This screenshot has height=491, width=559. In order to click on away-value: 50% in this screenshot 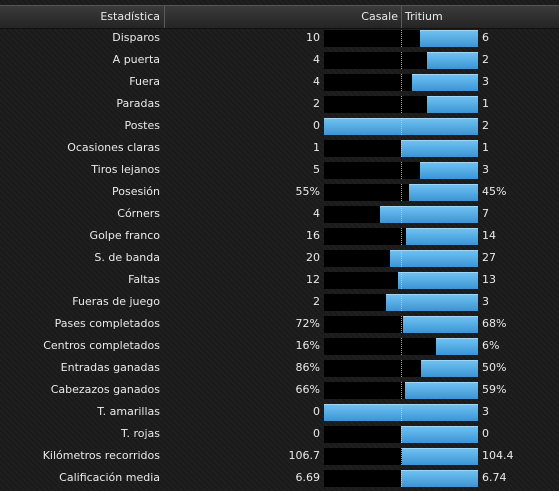, I will do `click(494, 367)`.